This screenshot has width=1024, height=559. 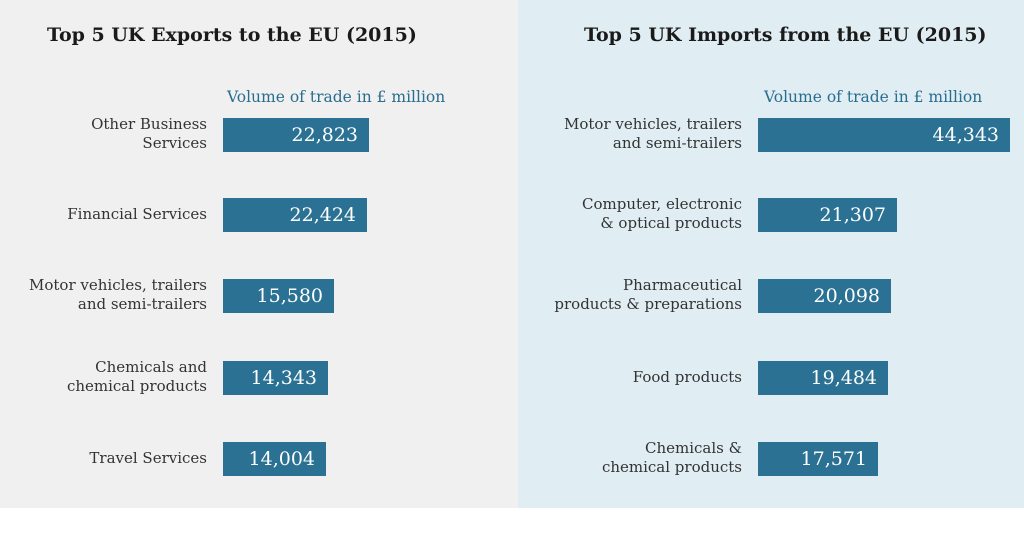 What do you see at coordinates (289, 296) in the screenshot?
I see `exports-bar-value-label: 15,580` at bounding box center [289, 296].